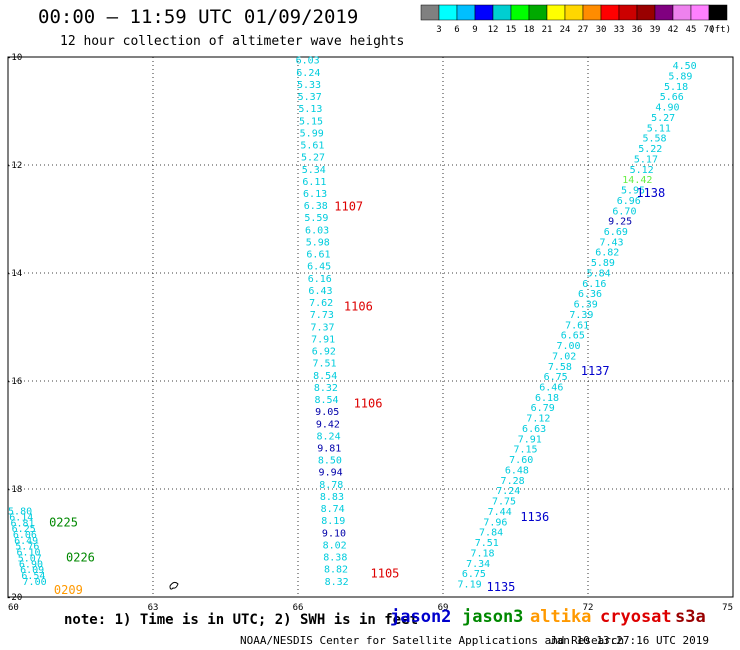  Describe the element at coordinates (14, 58) in the screenshot. I see `y-tick-label: -10` at that location.